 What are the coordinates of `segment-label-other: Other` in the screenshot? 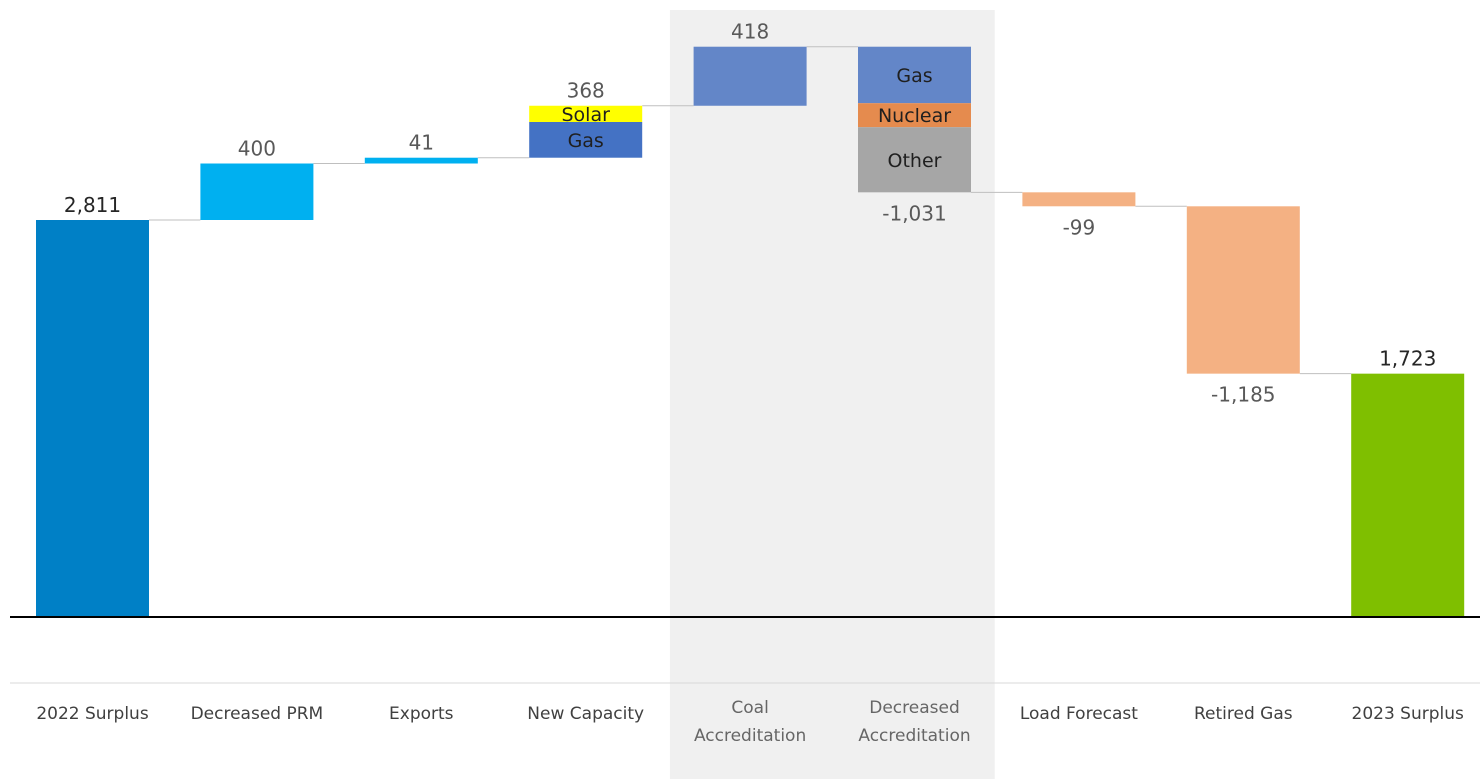 It's located at (915, 161).